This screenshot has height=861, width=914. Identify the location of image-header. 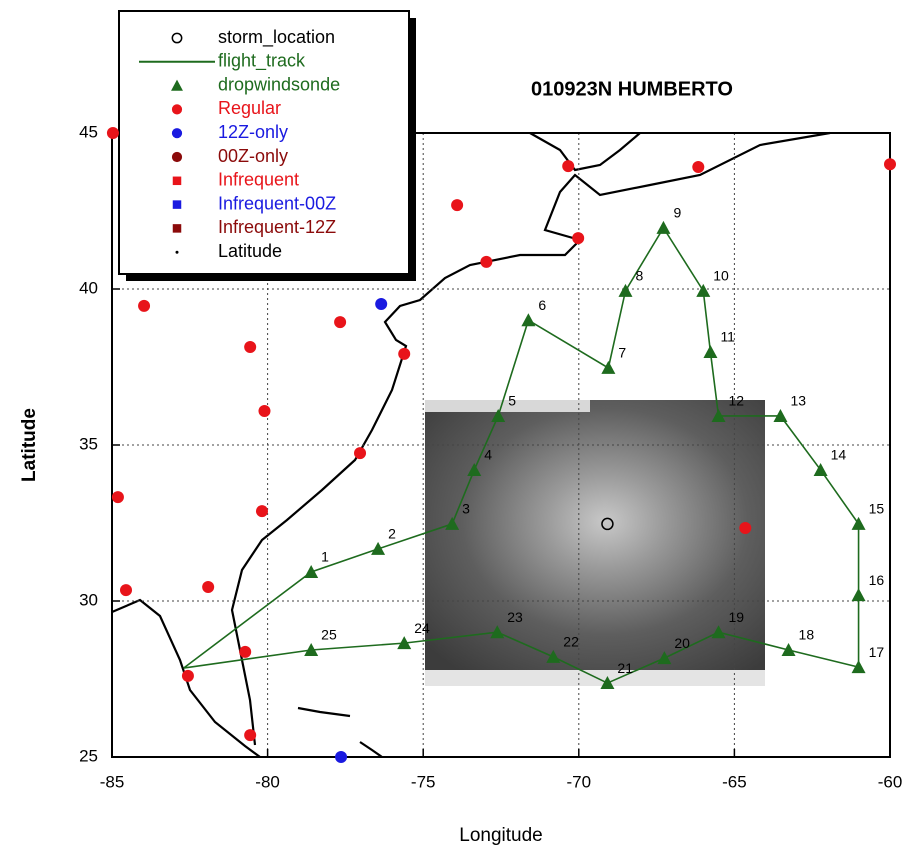
(507, 406).